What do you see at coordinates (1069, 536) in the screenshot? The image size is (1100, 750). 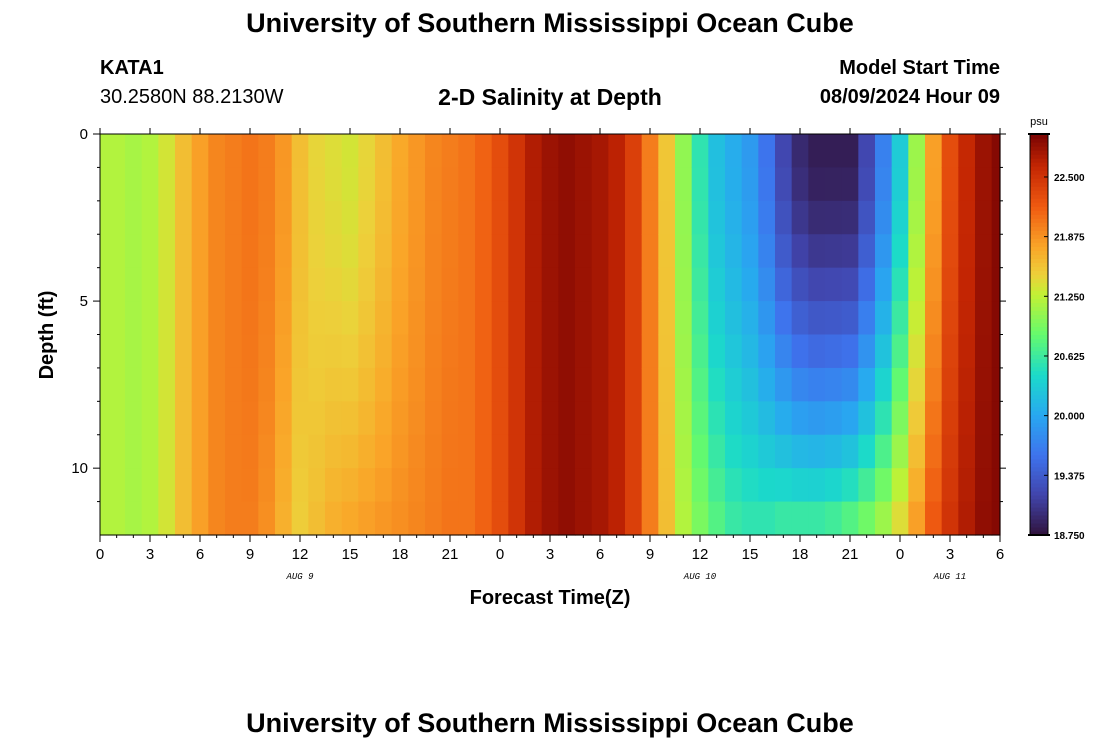 I see `colorbar-tick-label: 18.750` at bounding box center [1069, 536].